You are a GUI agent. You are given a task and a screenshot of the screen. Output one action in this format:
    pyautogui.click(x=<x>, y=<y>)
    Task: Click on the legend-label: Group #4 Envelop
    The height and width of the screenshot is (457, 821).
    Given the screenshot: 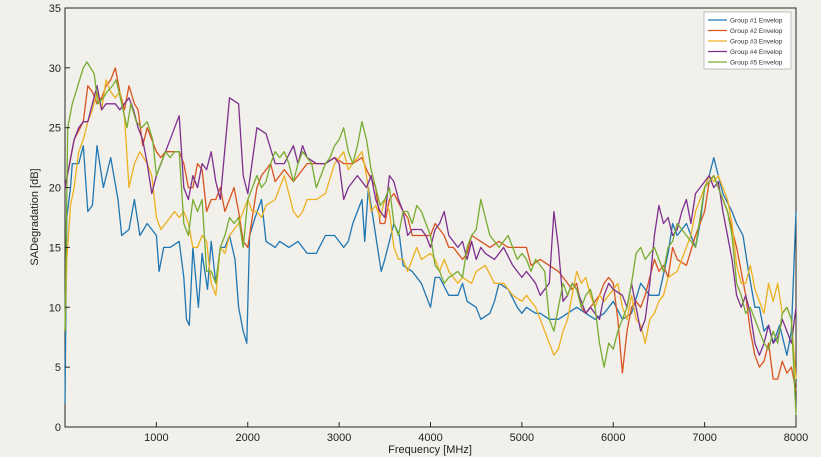 What is the action you would take?
    pyautogui.click(x=756, y=52)
    